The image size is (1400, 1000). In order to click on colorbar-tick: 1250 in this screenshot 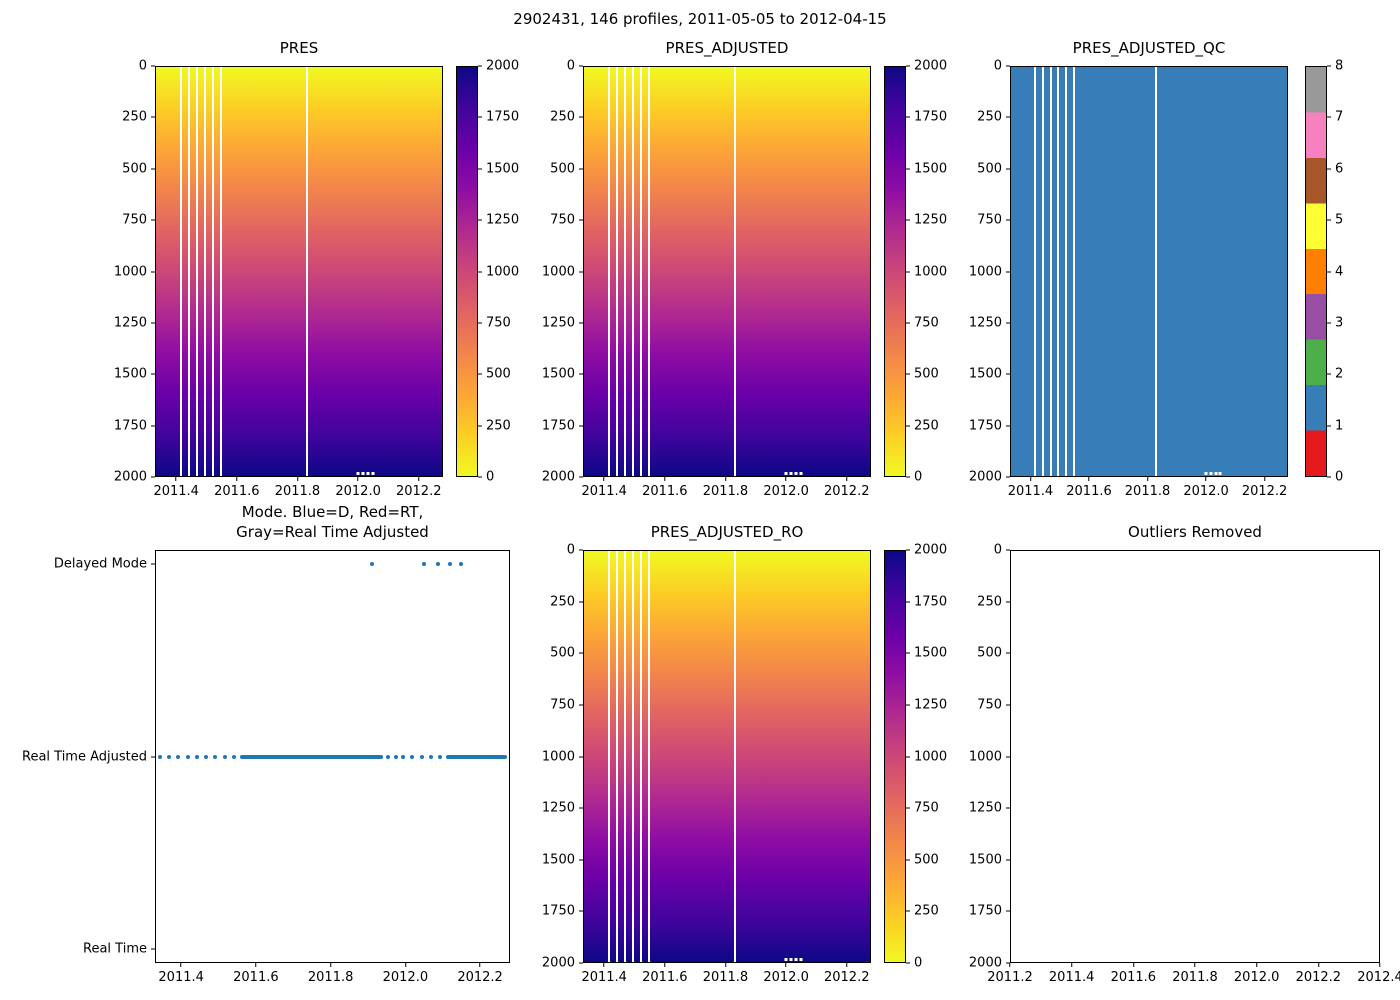, I will do `click(926, 220)`.